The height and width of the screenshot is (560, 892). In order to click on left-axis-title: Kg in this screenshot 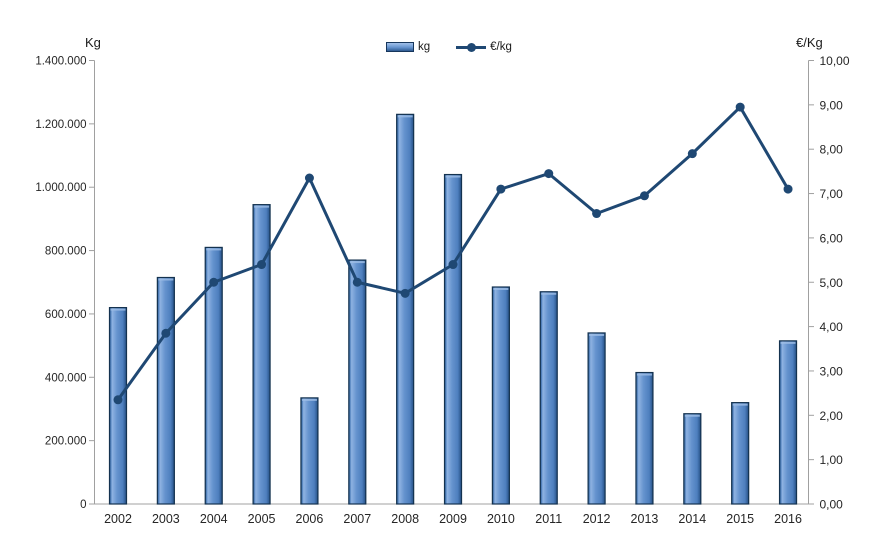, I will do `click(93, 42)`.